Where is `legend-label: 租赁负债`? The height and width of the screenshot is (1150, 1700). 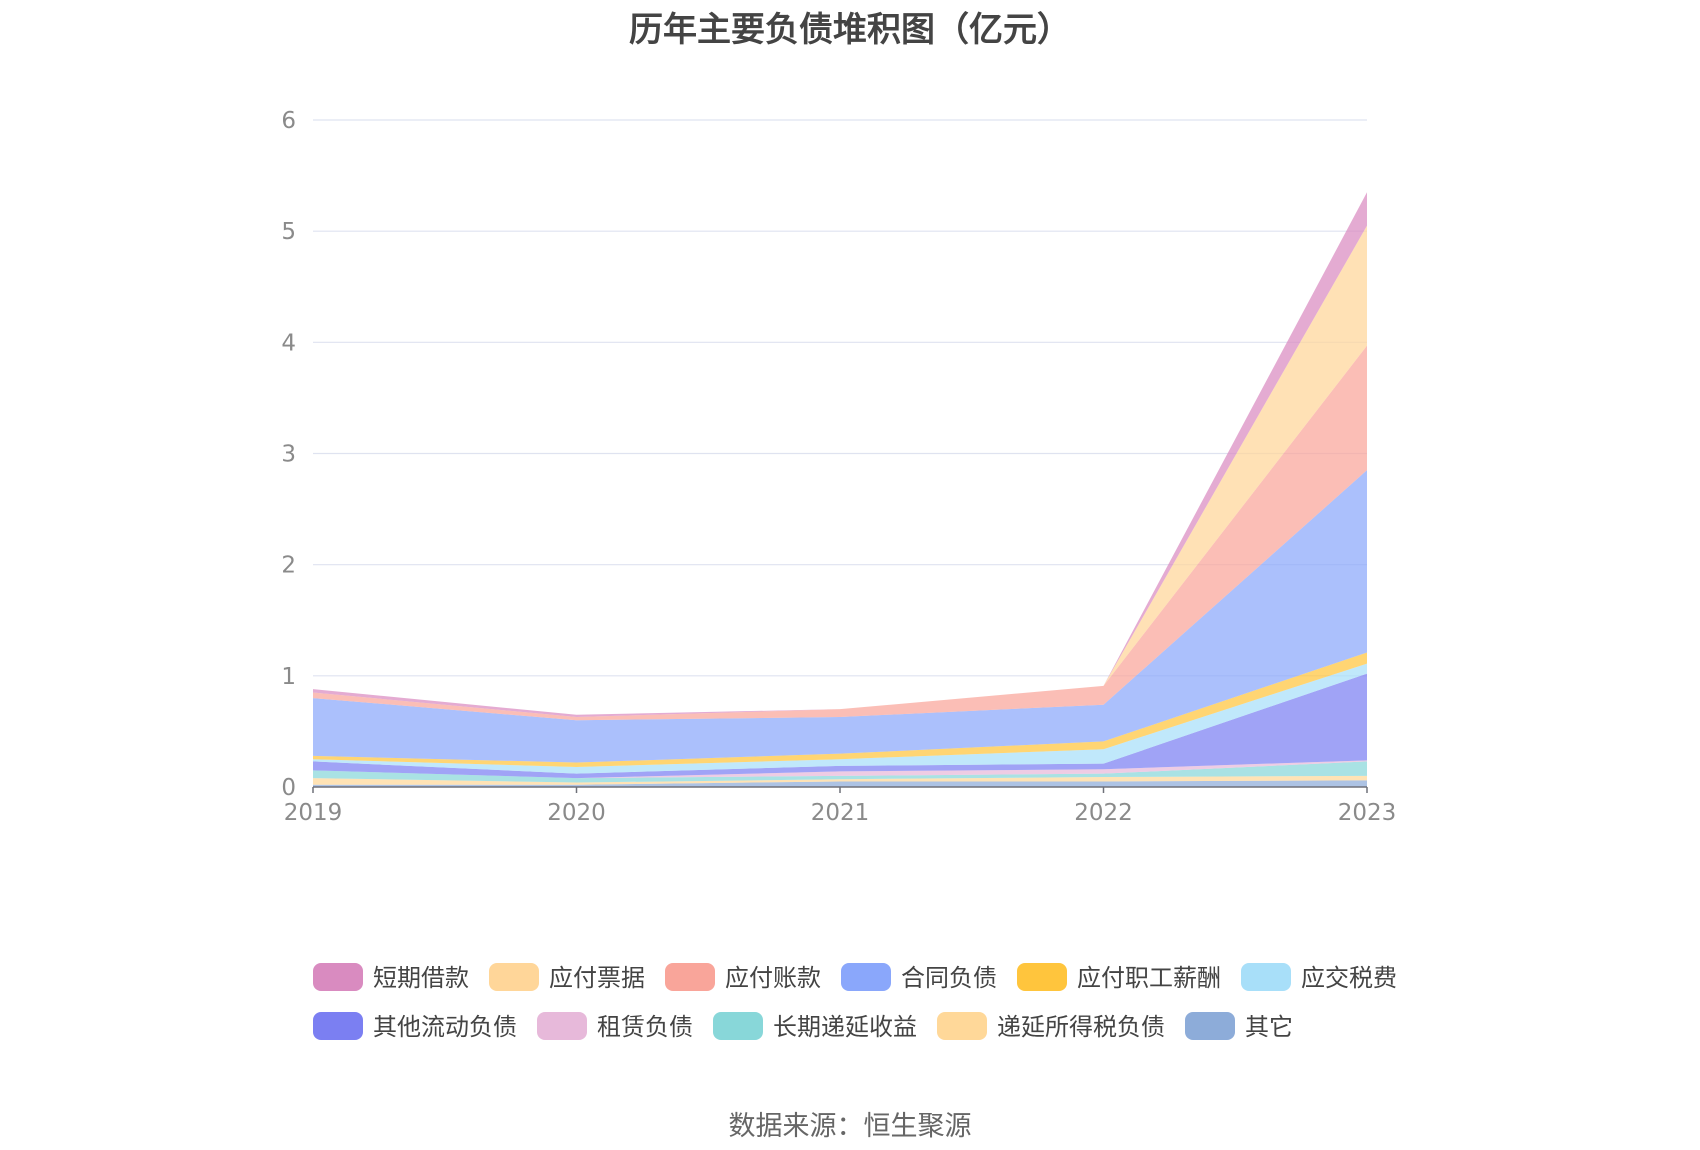
legend-label: 租赁负债 is located at coordinates (645, 1027).